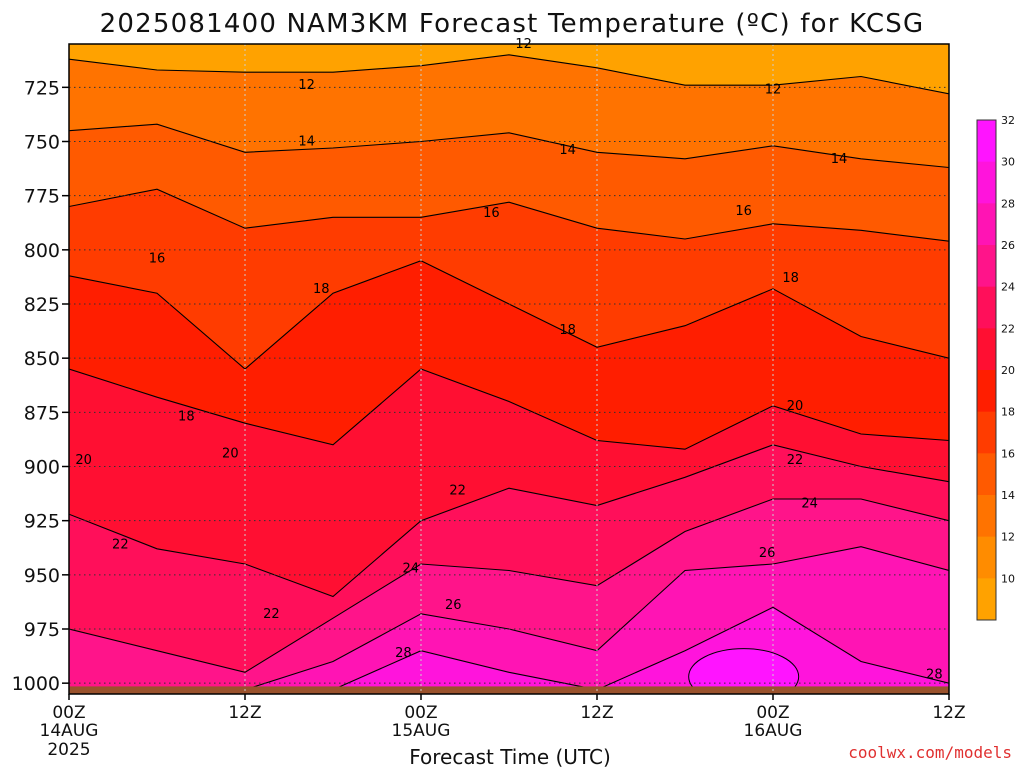 The image size is (1024, 768). I want to click on x-tick-date: 14AUG, so click(69, 731).